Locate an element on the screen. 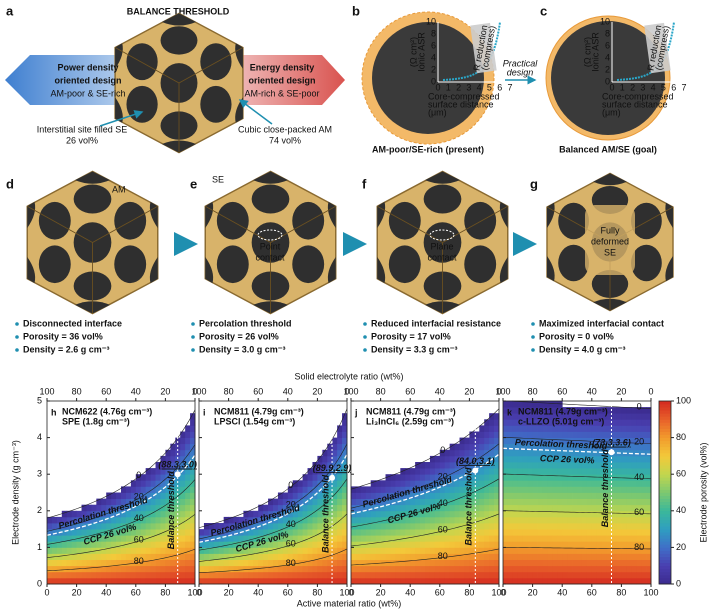  colorbar-cell is located at coordinates (665, 570).